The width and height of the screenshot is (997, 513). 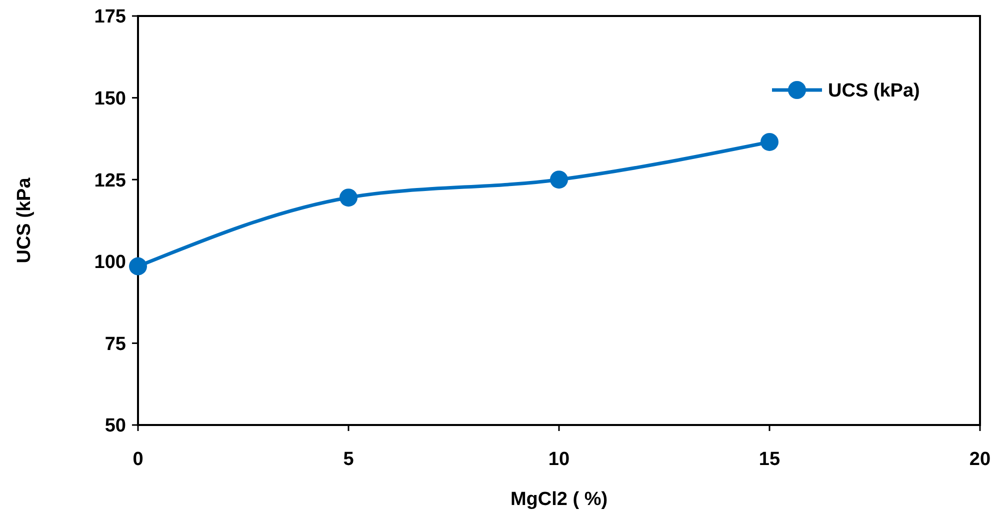 I want to click on y-tick-label: 50, so click(x=115, y=426).